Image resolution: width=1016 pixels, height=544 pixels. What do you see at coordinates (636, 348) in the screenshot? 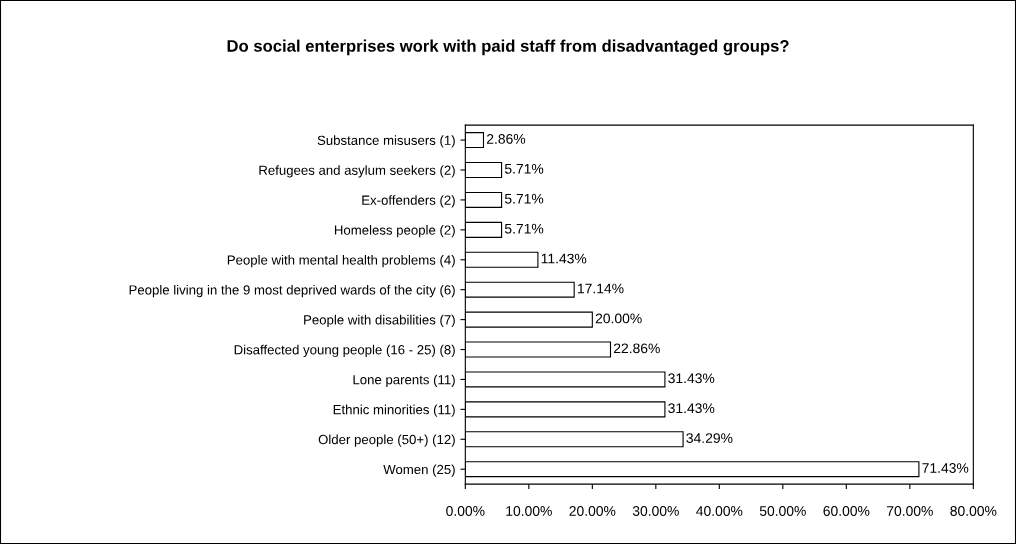
I see `data-label: 22.86%` at bounding box center [636, 348].